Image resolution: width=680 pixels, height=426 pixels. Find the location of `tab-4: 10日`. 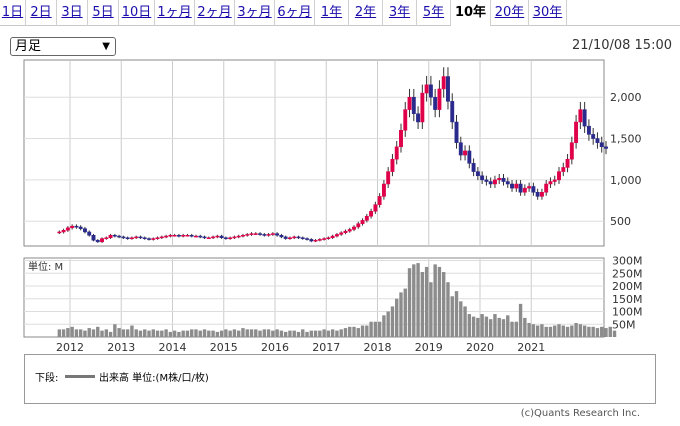

tab-4: 10日 is located at coordinates (137, 13).